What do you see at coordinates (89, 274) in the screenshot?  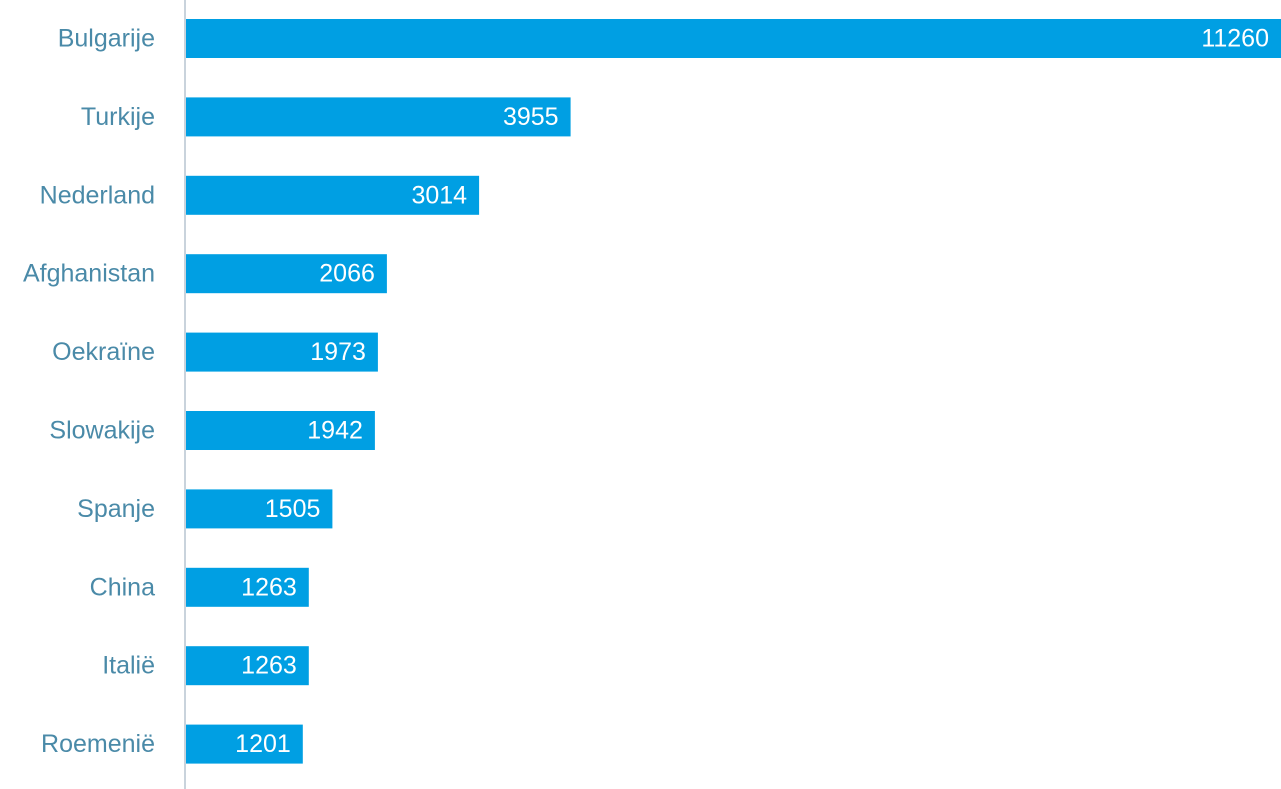 I see `category-label: Afghanistan` at bounding box center [89, 274].